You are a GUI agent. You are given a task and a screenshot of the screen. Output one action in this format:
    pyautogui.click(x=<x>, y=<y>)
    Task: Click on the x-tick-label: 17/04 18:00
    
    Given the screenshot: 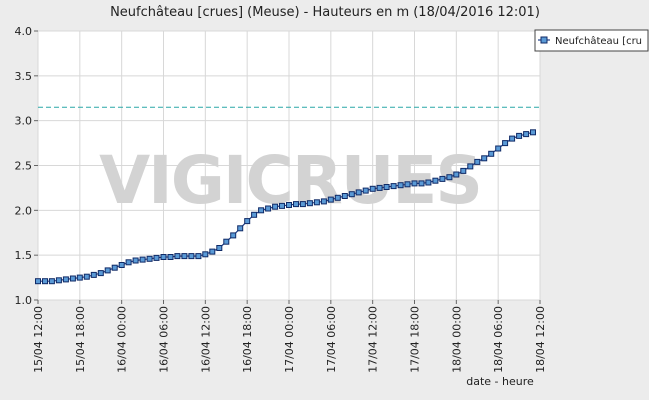 What is the action you would take?
    pyautogui.click(x=415, y=339)
    